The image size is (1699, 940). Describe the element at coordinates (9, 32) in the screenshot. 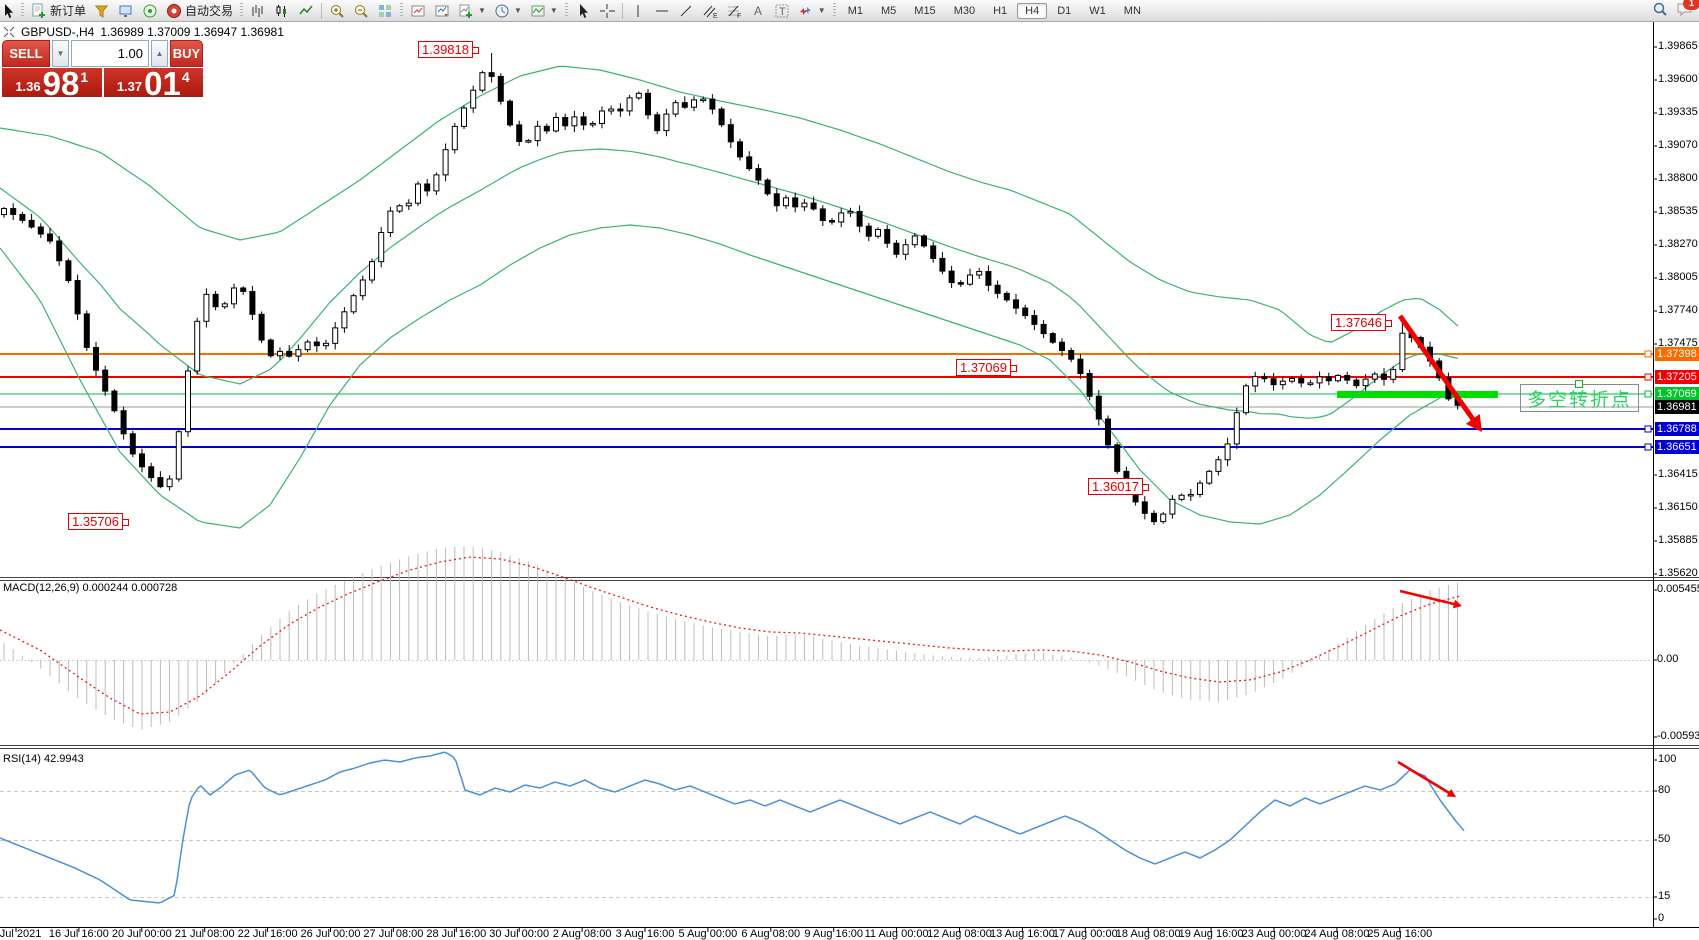

I see `chart-window-icon` at that location.